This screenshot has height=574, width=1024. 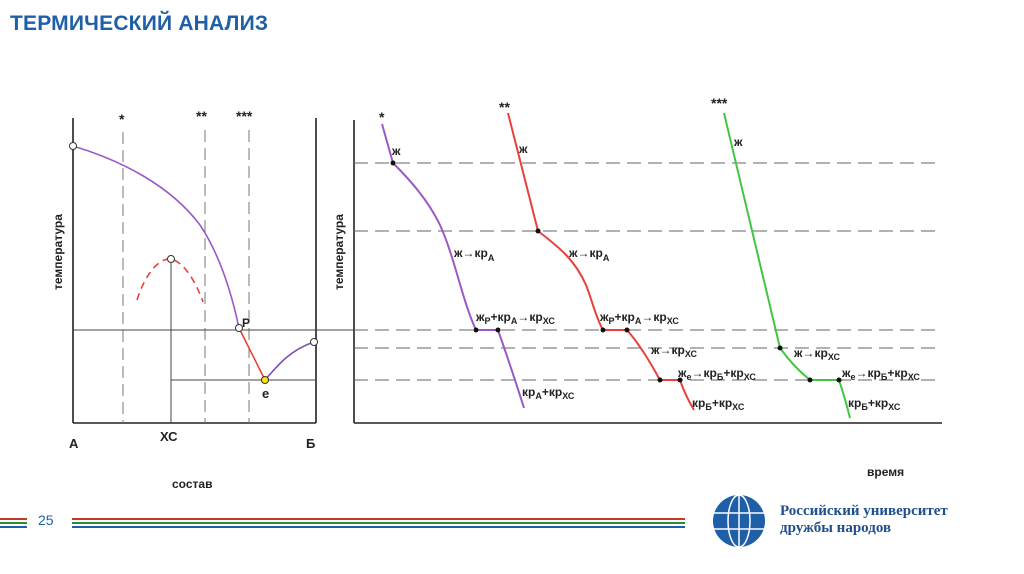 I want to click on university-name: Российский университет дружбы народов, so click(x=864, y=520).